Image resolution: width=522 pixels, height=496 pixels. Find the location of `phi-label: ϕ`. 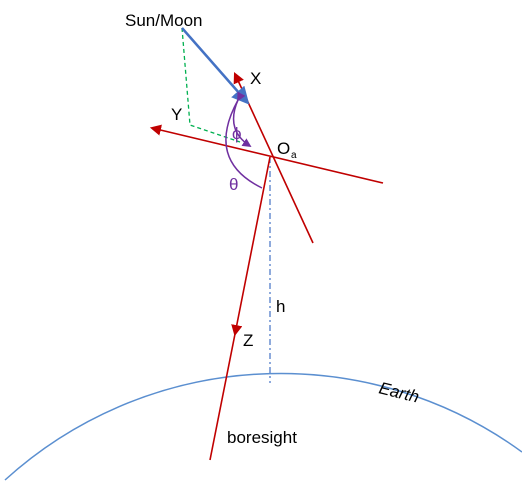

phi-label: ϕ is located at coordinates (237, 133).